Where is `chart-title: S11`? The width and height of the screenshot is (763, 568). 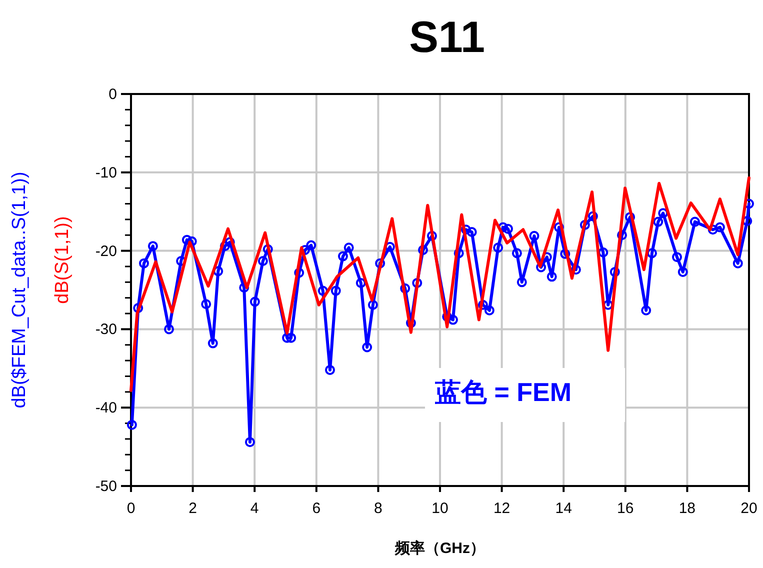 chart-title: S11 is located at coordinates (447, 37).